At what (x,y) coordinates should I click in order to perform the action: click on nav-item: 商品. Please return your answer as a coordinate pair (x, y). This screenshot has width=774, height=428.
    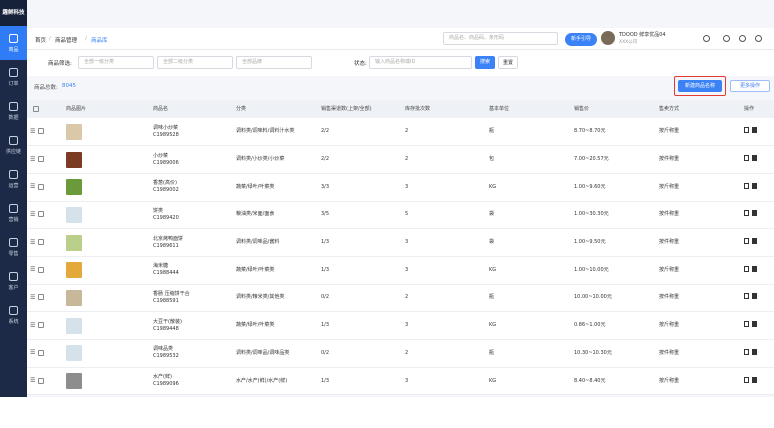
    Looking at the image, I should click on (13, 43).